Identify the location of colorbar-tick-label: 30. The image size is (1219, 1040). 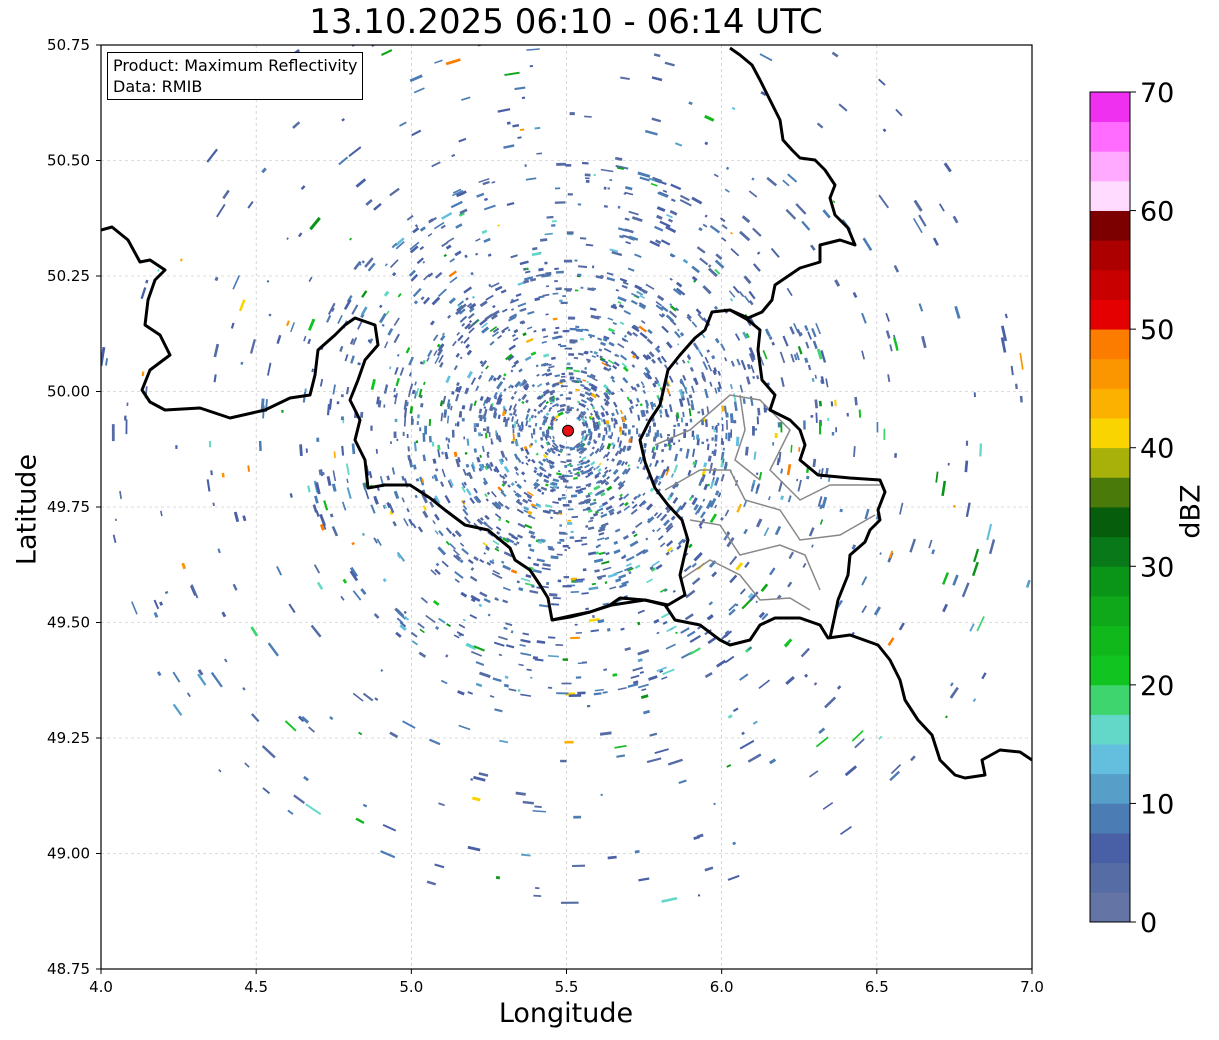
(1157, 567).